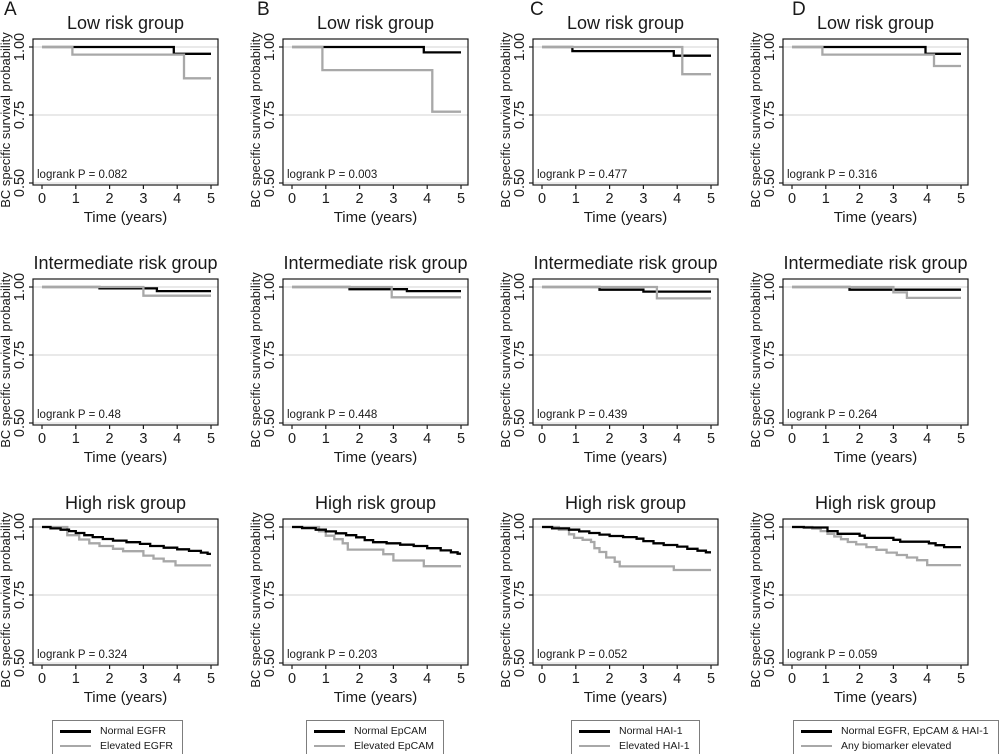 The image size is (1000, 754). What do you see at coordinates (651, 731) in the screenshot?
I see `legend-label: Normal HAI-1` at bounding box center [651, 731].